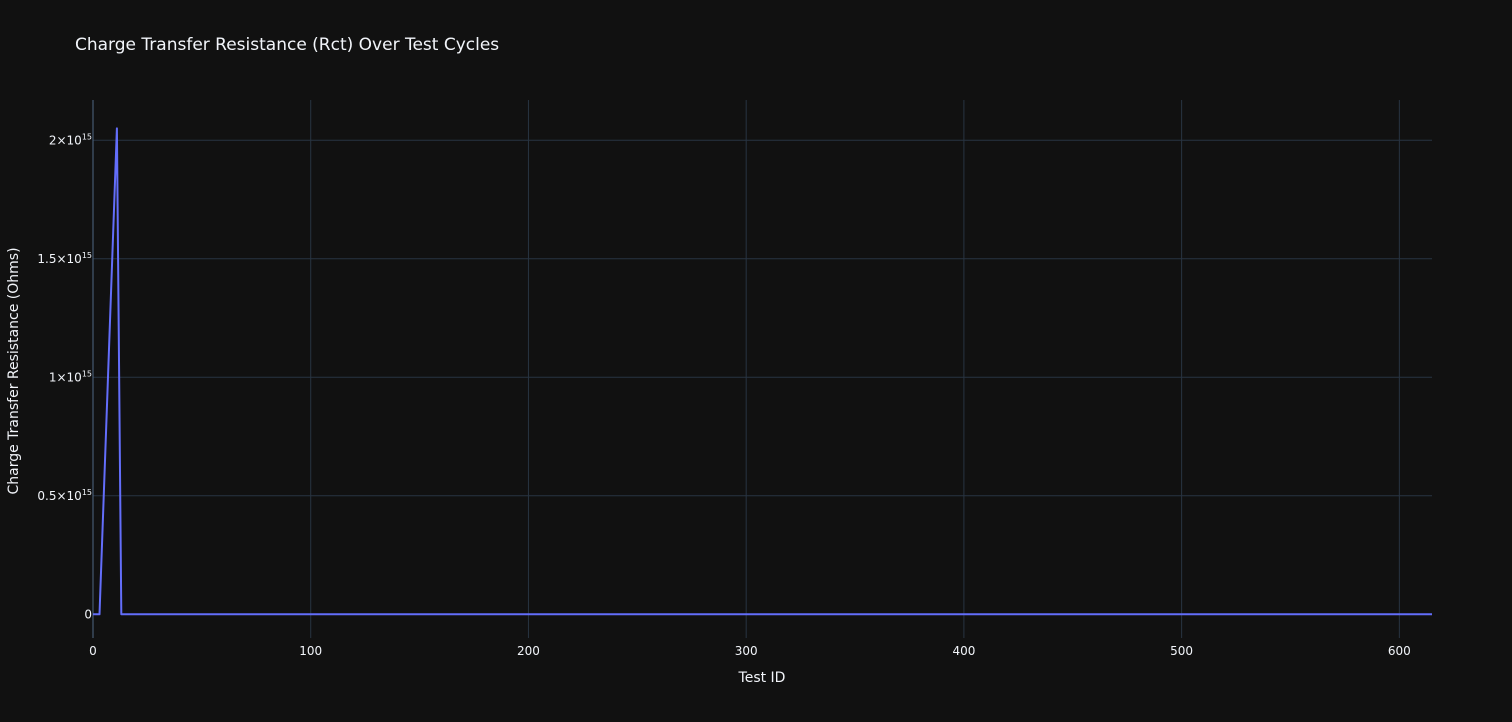 The image size is (1512, 722). I want to click on y-tick-label: 0, so click(88, 614).